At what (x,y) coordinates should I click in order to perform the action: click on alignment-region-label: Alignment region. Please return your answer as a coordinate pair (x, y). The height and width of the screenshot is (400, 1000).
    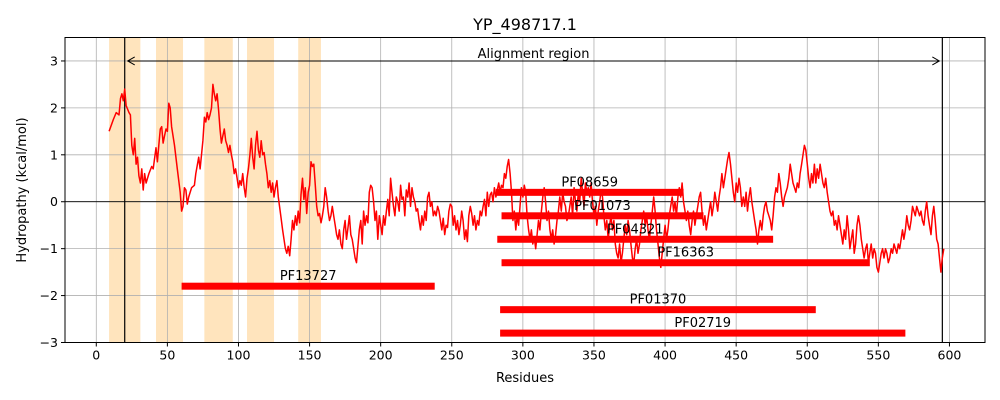
    Looking at the image, I should click on (534, 54).